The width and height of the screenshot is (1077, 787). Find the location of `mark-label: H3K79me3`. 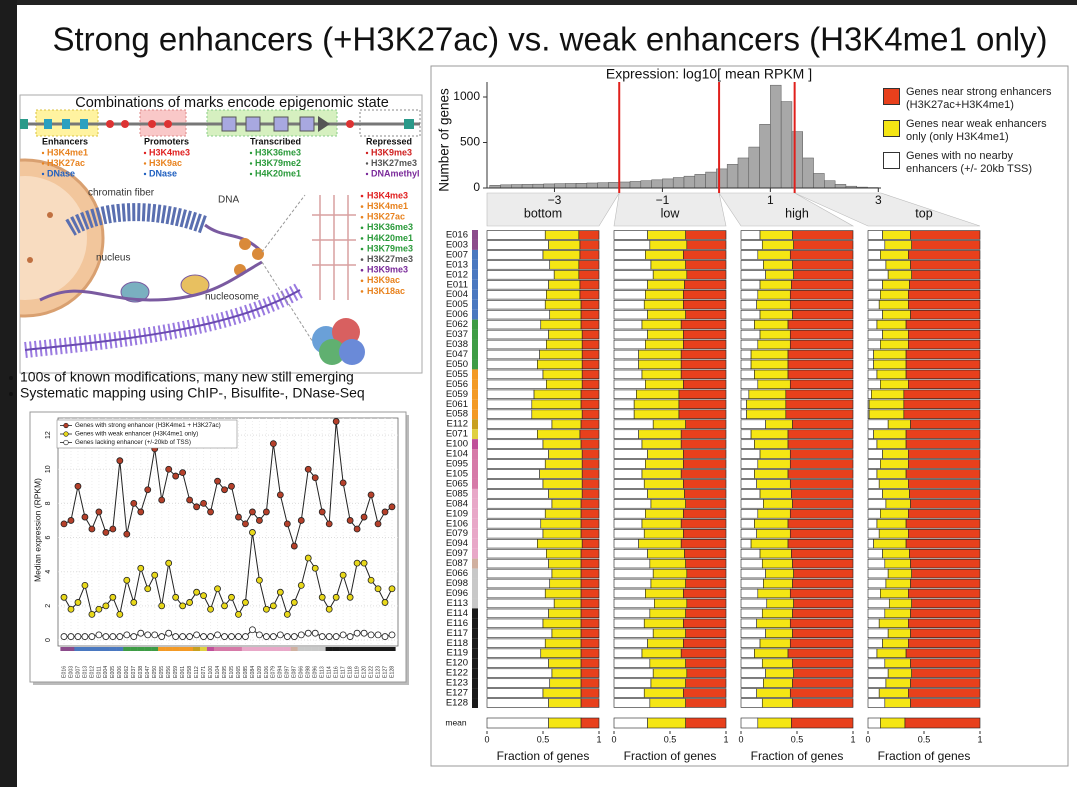

mark-label: H3K79me3 is located at coordinates (390, 248).